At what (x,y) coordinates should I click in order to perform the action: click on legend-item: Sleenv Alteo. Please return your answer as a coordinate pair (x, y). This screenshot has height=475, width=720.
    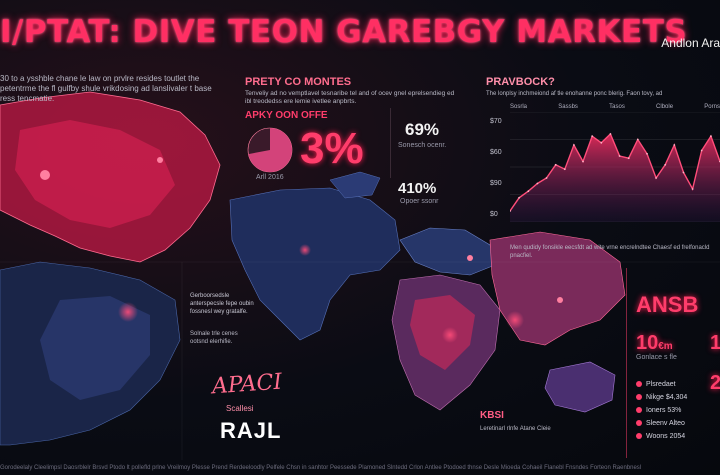
    Looking at the image, I should click on (661, 423).